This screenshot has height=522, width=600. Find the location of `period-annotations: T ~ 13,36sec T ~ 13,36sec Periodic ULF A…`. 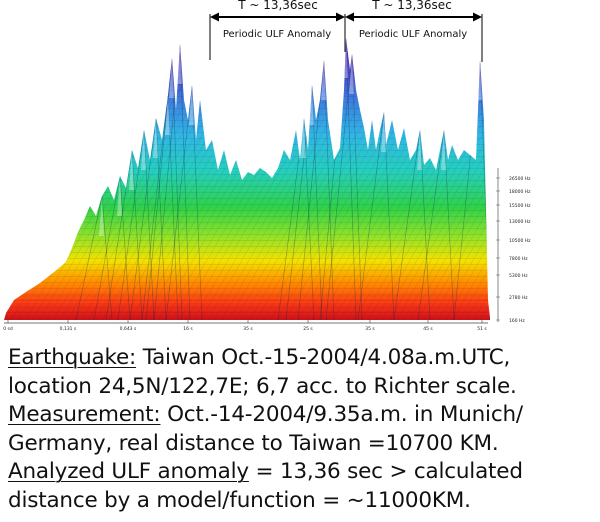

period-annotations: T ~ 13,36sec T ~ 13,36sec Periodic ULF A… is located at coordinates (346, 31).